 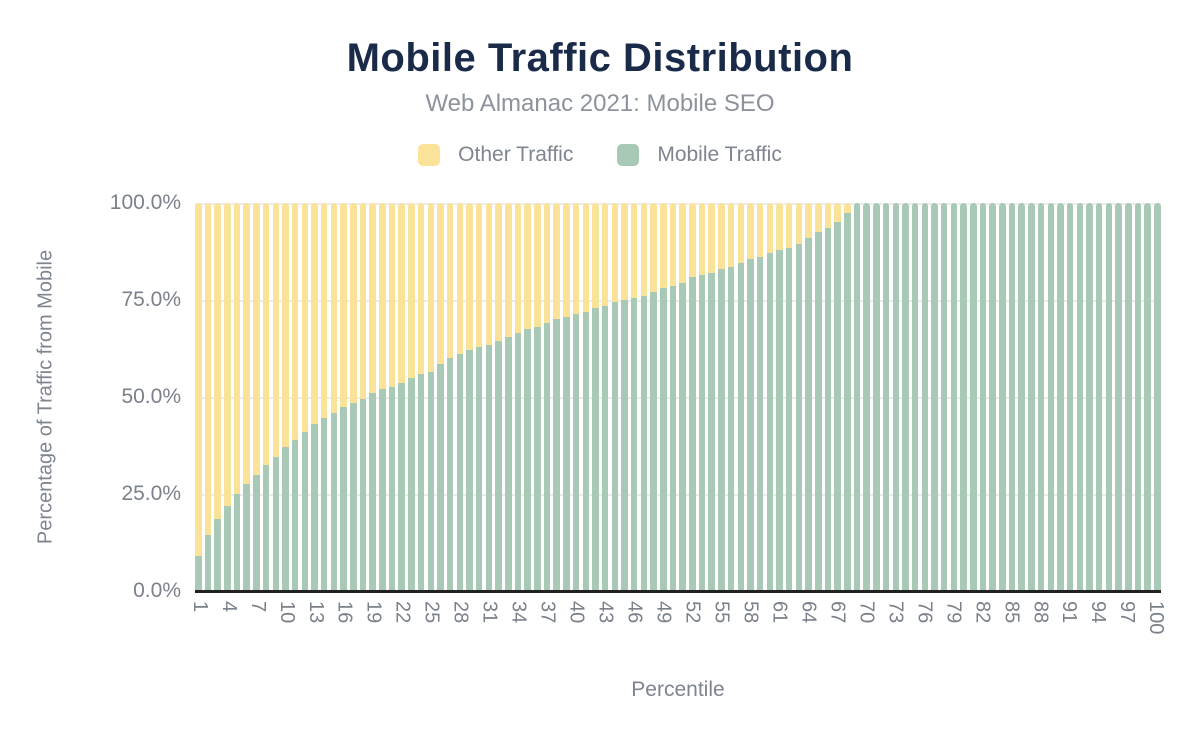 What do you see at coordinates (495, 155) in the screenshot?
I see `legend-item-other-traffic: Other Traffic` at bounding box center [495, 155].